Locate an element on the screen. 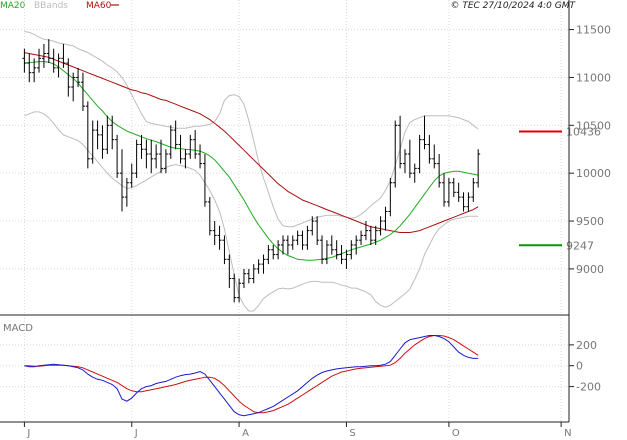 Image resolution: width=627 pixels, height=440 pixels. macd-title: MACD is located at coordinates (18, 328).